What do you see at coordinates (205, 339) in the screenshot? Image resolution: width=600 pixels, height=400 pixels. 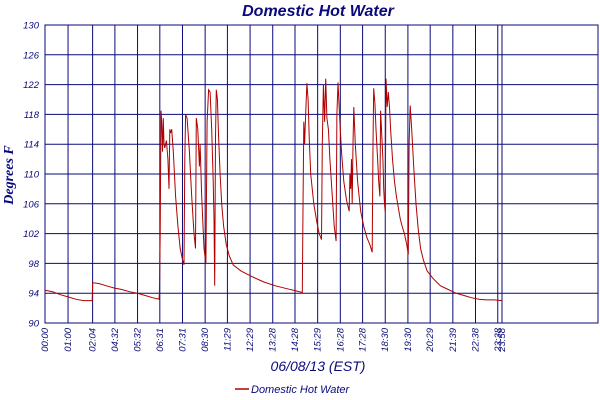 I see `x-tick-label: 08:30` at bounding box center [205, 339].